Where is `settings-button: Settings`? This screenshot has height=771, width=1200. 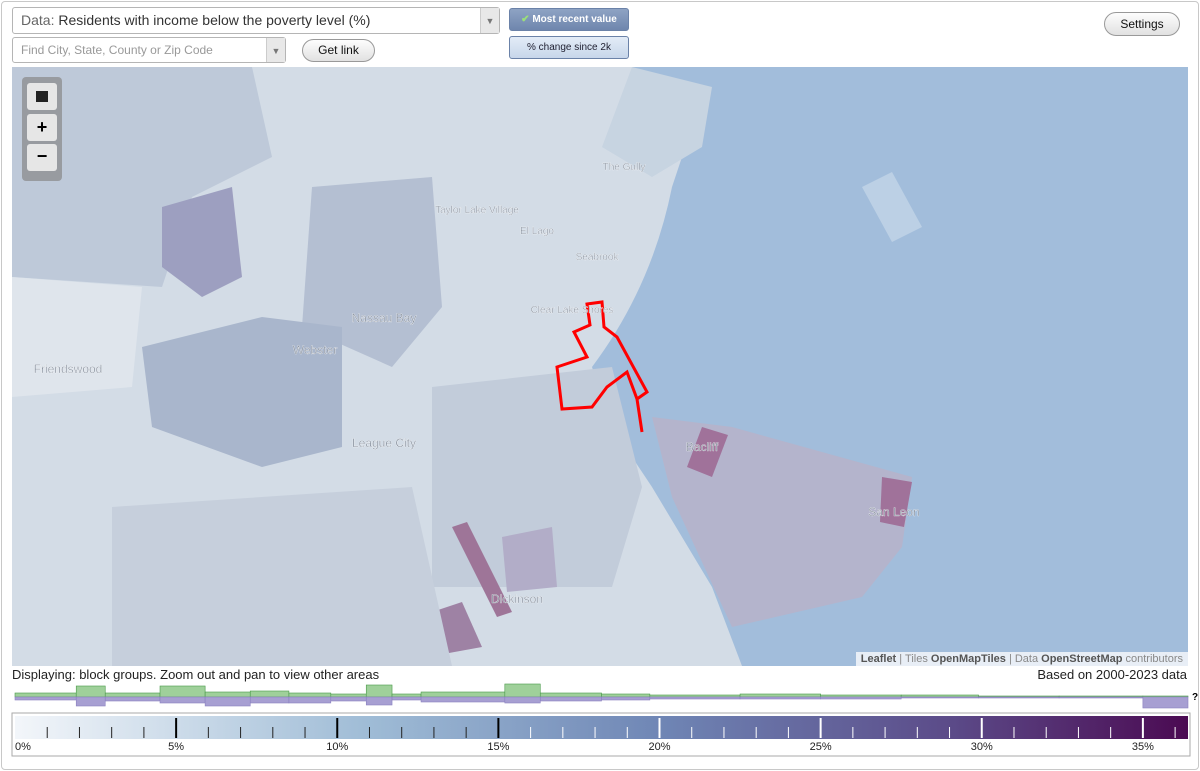
settings-button: Settings is located at coordinates (1142, 24).